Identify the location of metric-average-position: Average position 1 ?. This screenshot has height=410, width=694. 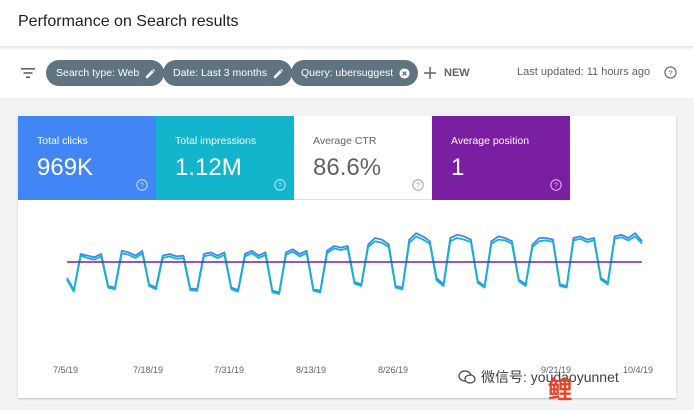
(501, 158).